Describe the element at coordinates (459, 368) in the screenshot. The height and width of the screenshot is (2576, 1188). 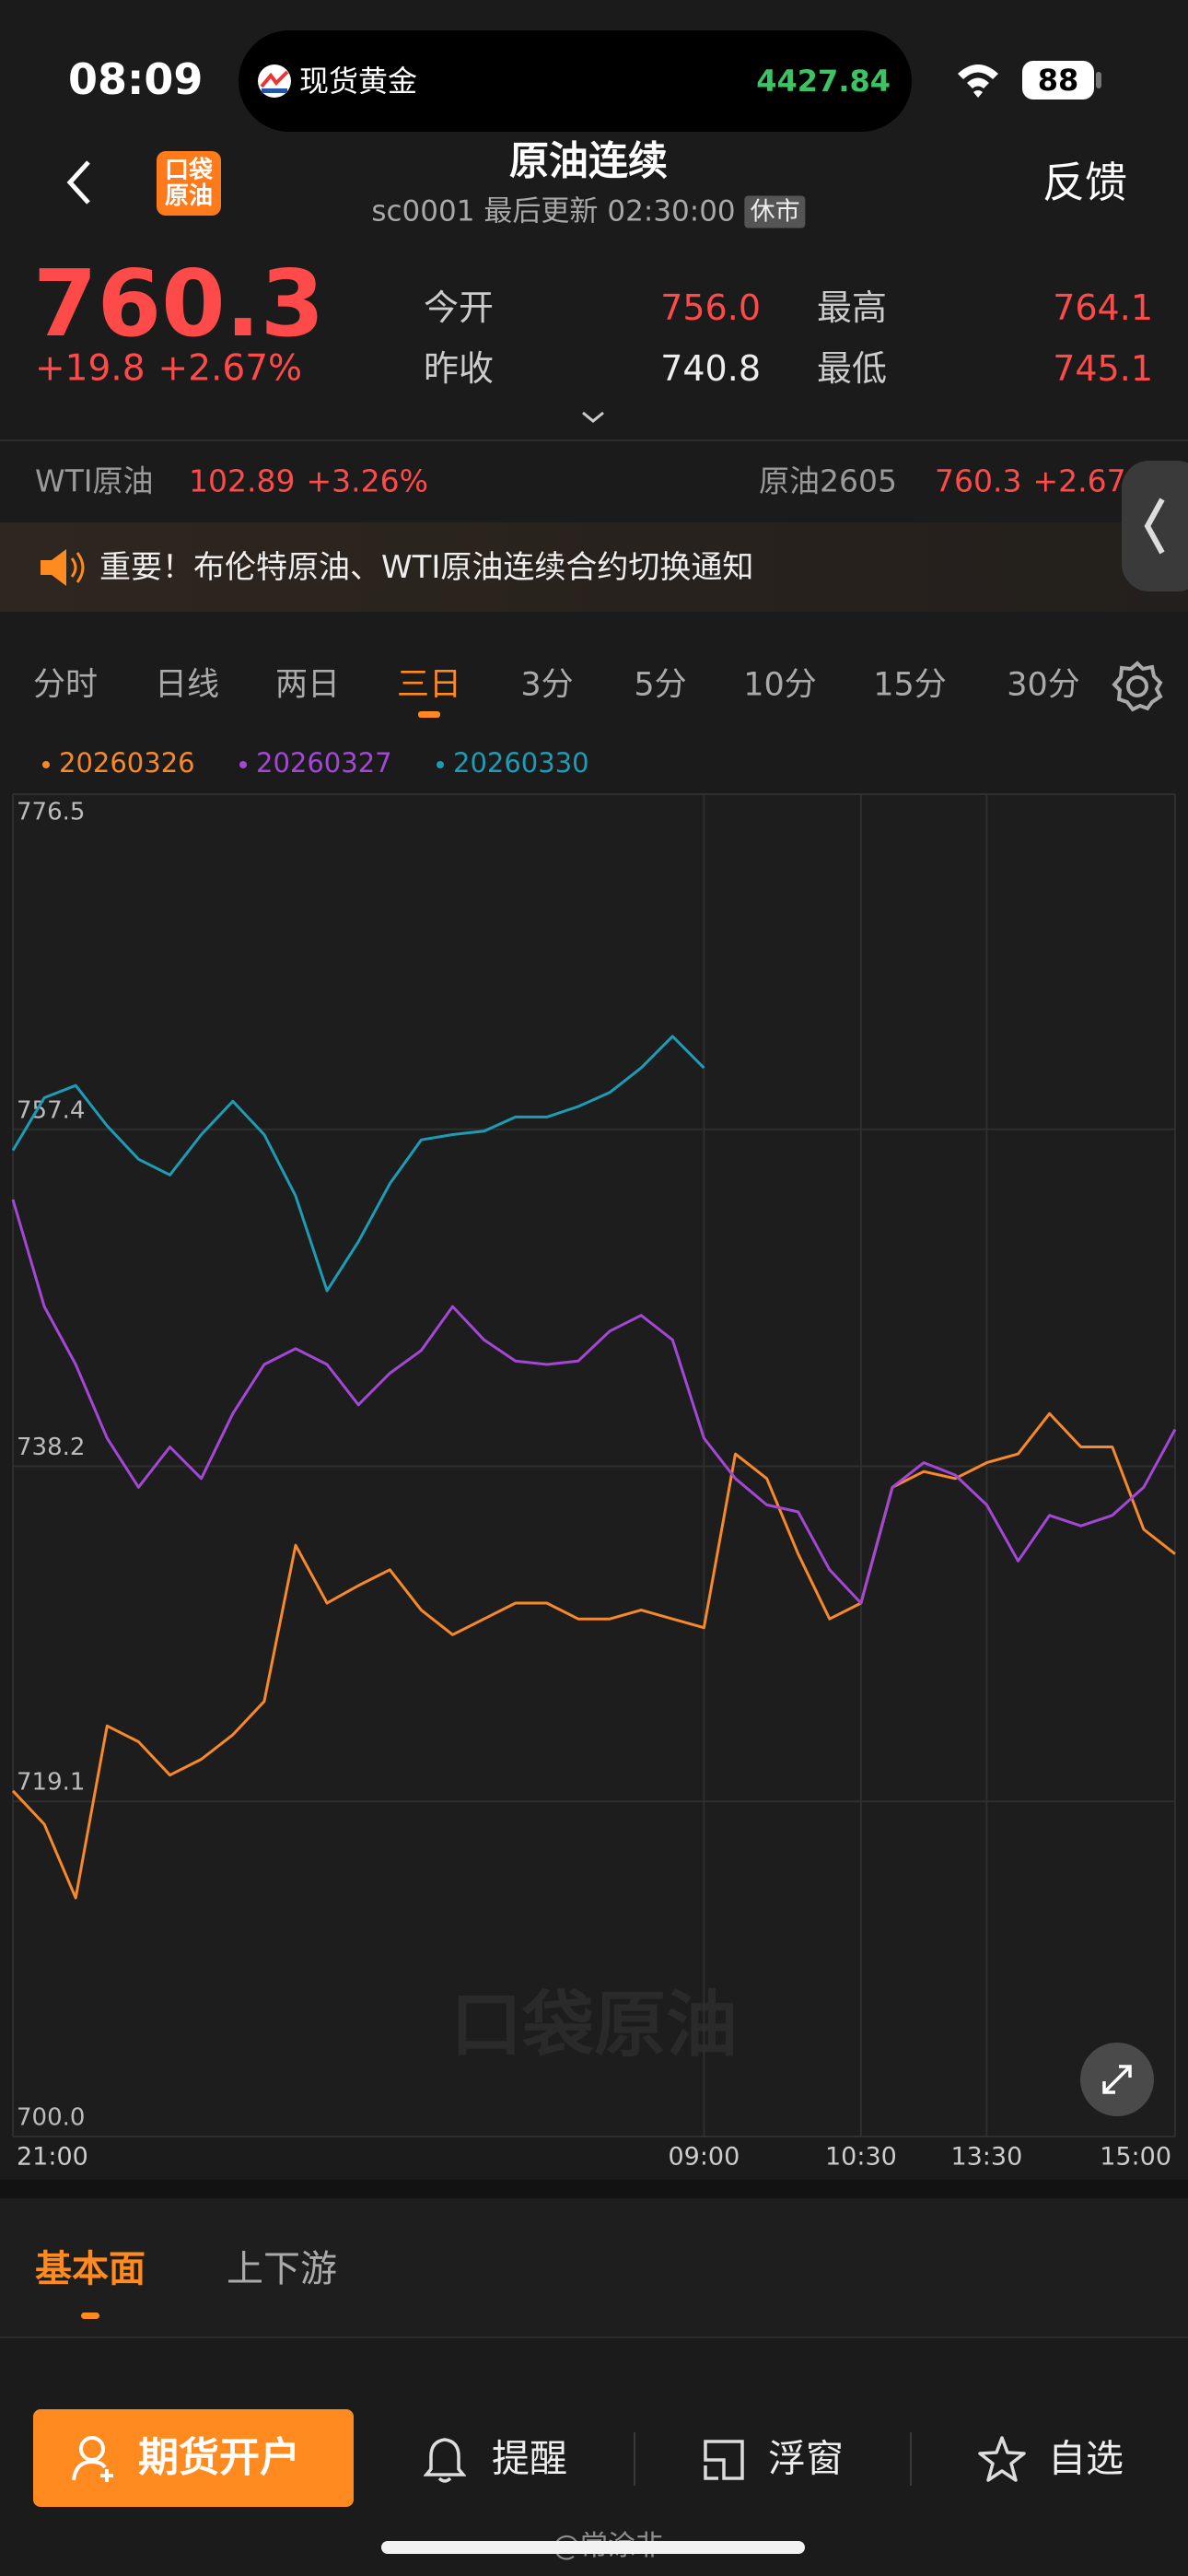
I see `stat-label: 昨收` at that location.